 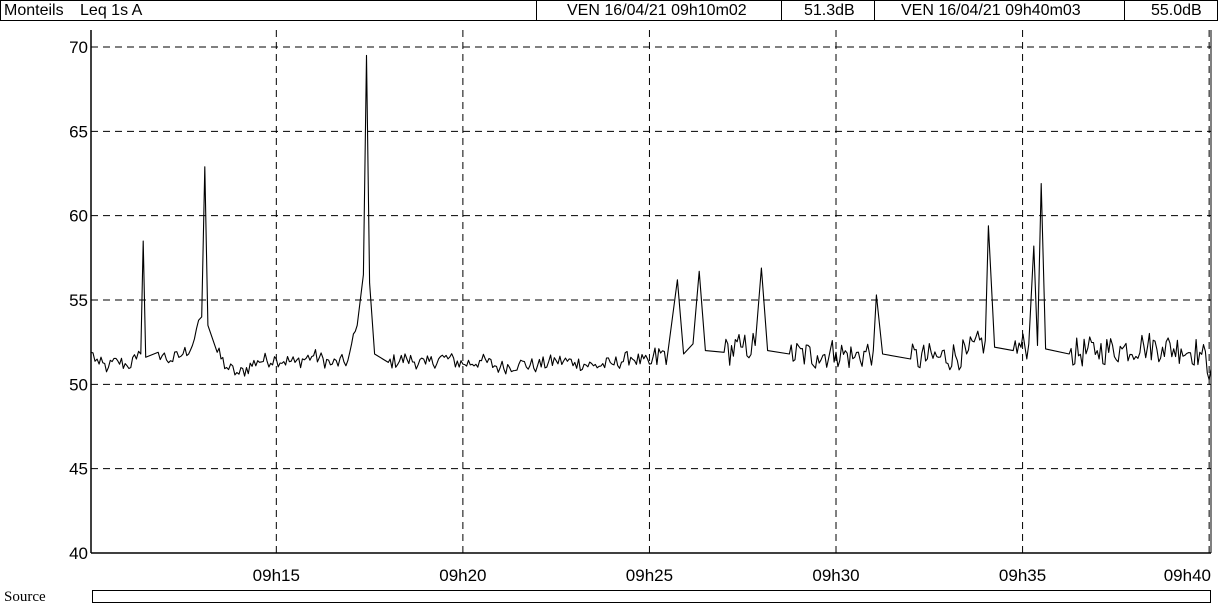 I want to click on y-tick-label: 55, so click(x=78, y=300).